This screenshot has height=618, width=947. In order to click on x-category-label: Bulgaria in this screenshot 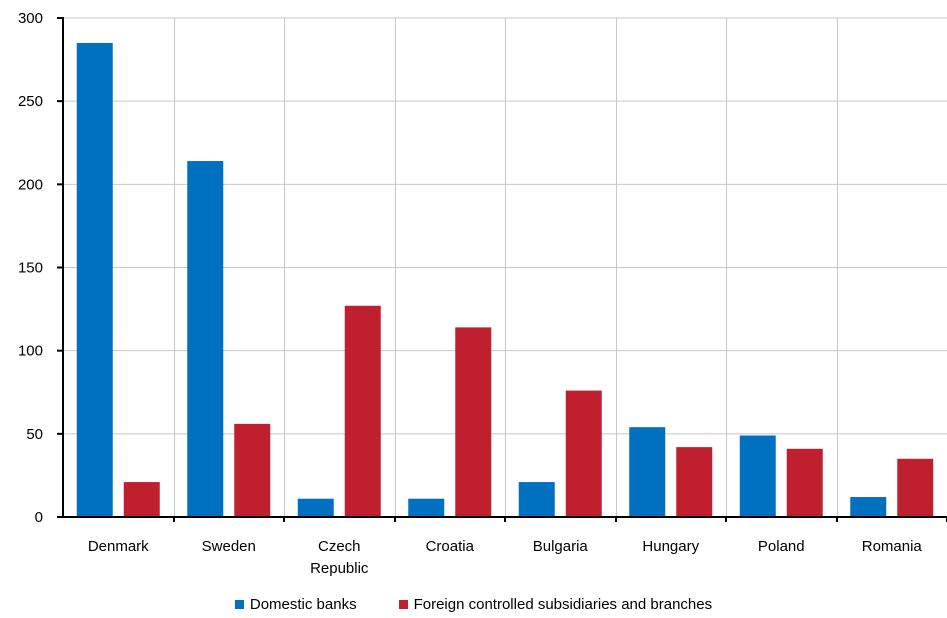, I will do `click(561, 546)`.